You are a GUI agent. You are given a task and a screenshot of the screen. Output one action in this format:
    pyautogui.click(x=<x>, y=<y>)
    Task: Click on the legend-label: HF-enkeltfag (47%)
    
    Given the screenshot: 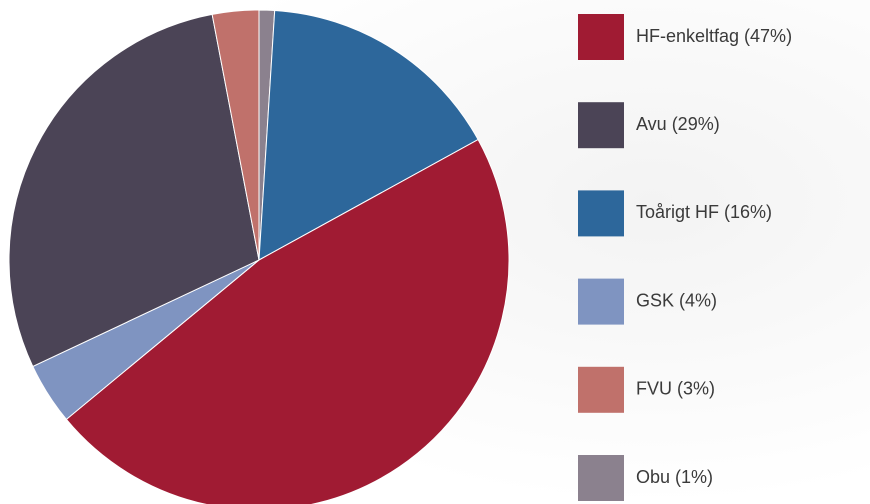 What is the action you would take?
    pyautogui.click(x=714, y=36)
    